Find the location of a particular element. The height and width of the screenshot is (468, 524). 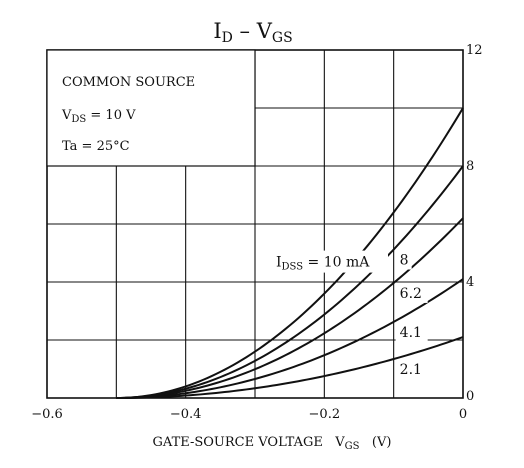

curve-label-idss: IDSS = 10 mA is located at coordinates (323, 264).